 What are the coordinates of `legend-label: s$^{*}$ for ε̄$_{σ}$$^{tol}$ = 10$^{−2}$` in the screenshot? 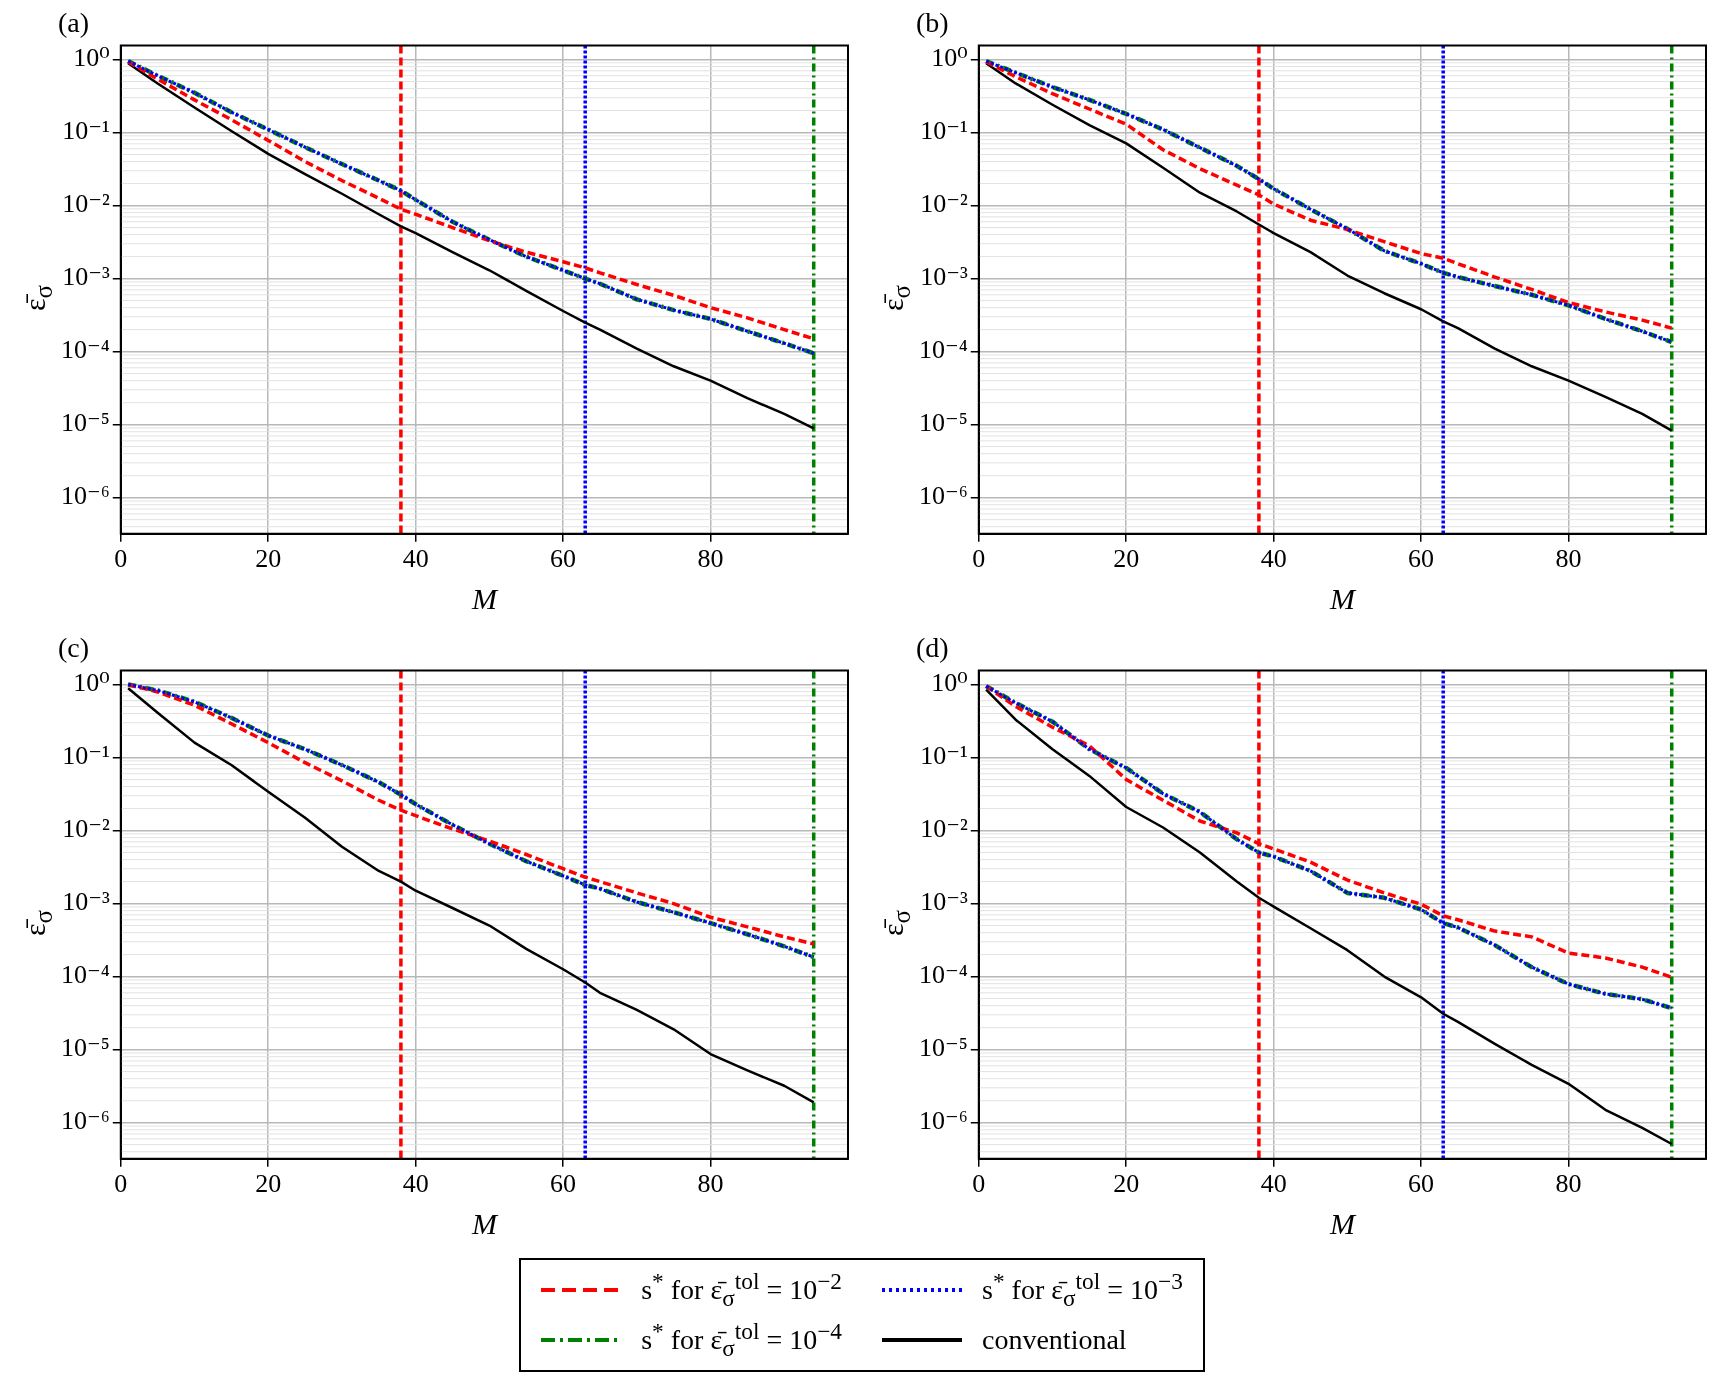 It's located at (741, 1290).